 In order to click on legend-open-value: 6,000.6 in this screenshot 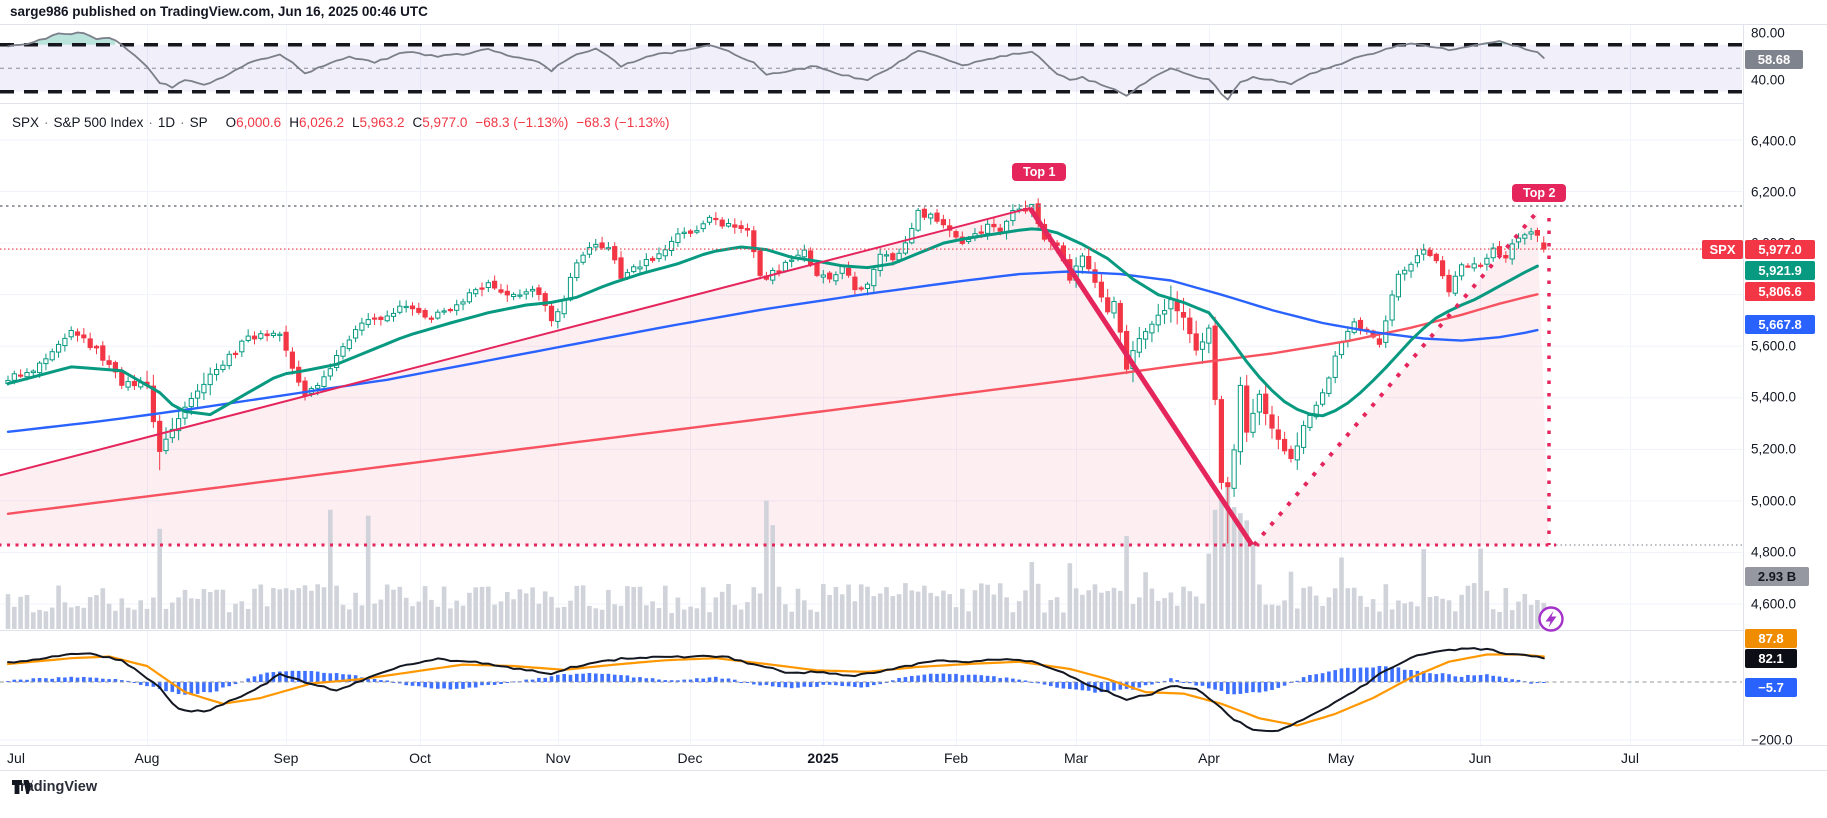, I will do `click(259, 122)`.